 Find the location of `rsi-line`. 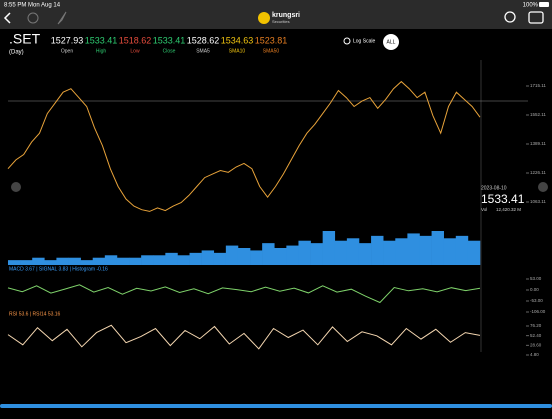

rsi-line is located at coordinates (244, 337).